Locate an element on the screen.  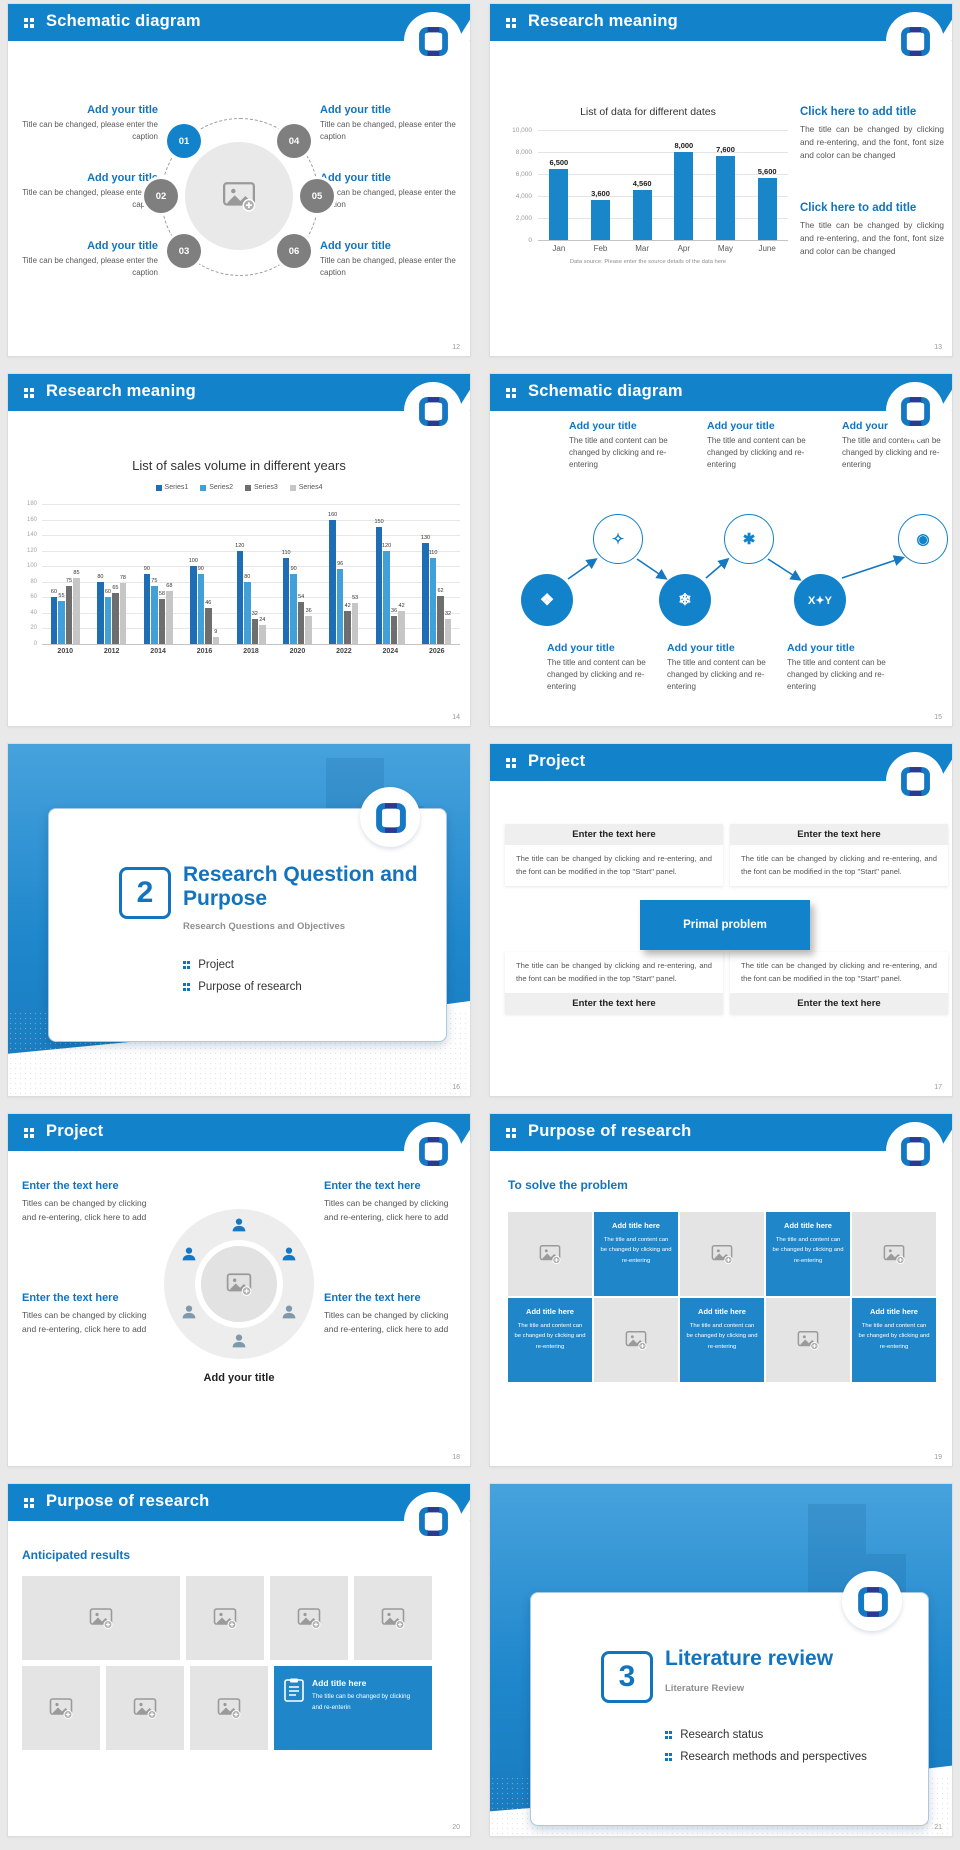
flow-arrows is located at coordinates (736, 568).